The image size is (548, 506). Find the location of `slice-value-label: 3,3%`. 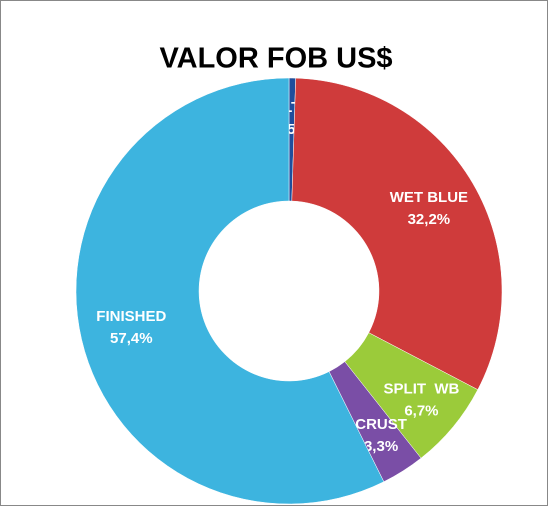

slice-value-label: 3,3% is located at coordinates (381, 446).